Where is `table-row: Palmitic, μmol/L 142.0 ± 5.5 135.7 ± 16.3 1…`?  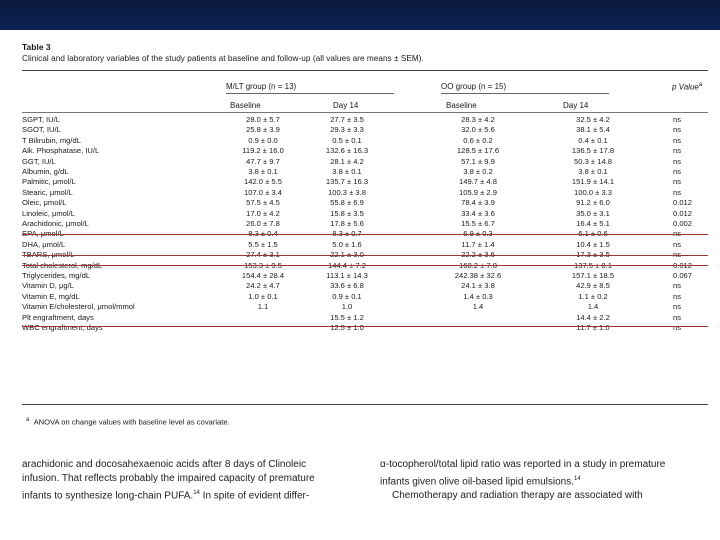 table-row: Palmitic, μmol/L 142.0 ± 5.5 135.7 ± 16.3 1… is located at coordinates (360, 182).